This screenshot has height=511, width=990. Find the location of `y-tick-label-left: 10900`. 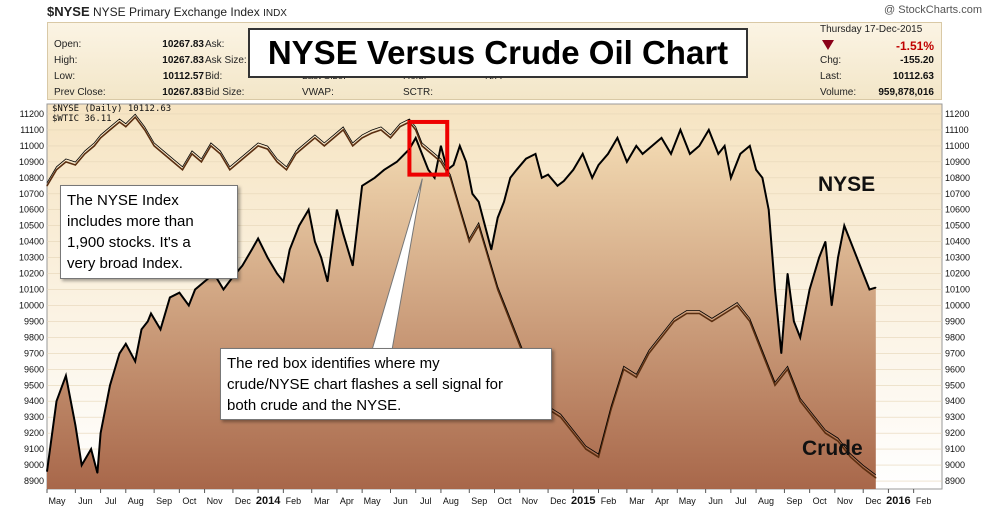

y-tick-label-left: 10900 is located at coordinates (31, 162).